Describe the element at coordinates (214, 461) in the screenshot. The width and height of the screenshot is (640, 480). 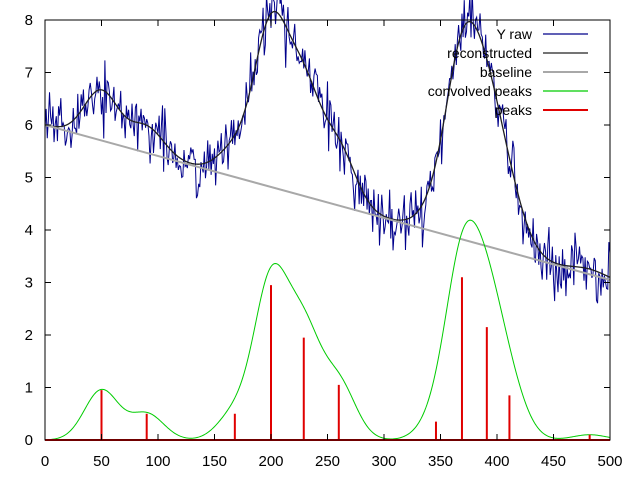
I see `x-tick-label: 150` at that location.